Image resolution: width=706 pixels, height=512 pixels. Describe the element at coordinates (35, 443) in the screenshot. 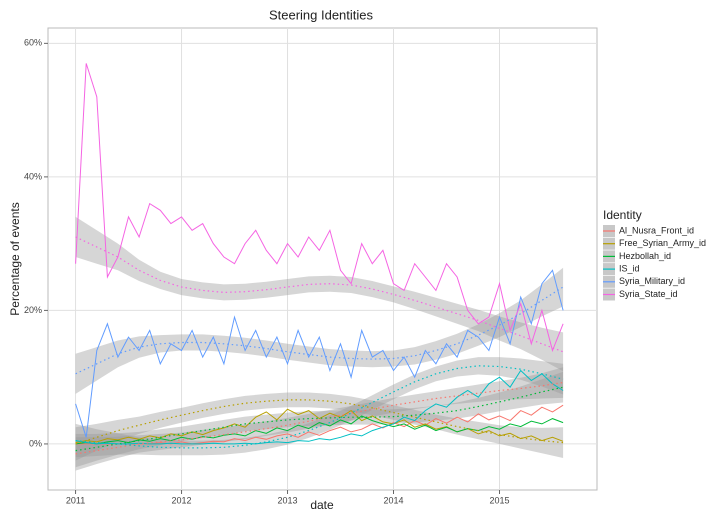

I see `y-tick-label: 0%` at that location.